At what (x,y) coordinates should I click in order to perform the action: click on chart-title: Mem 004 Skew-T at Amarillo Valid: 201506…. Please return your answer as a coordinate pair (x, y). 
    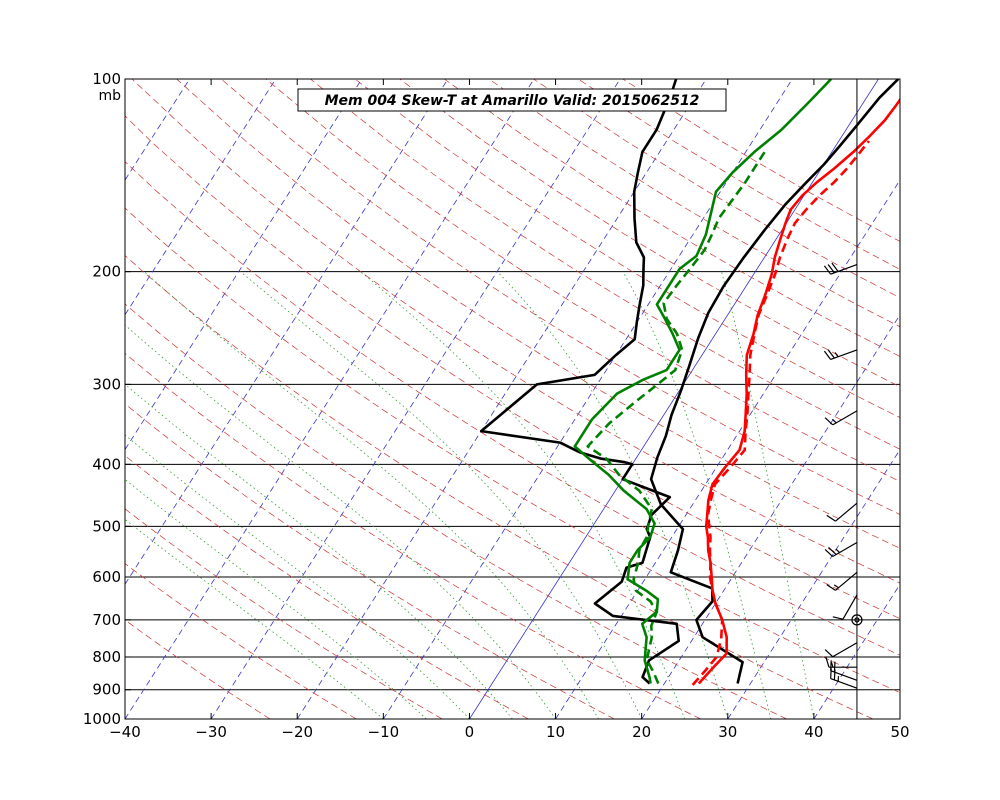
    Looking at the image, I should click on (512, 101).